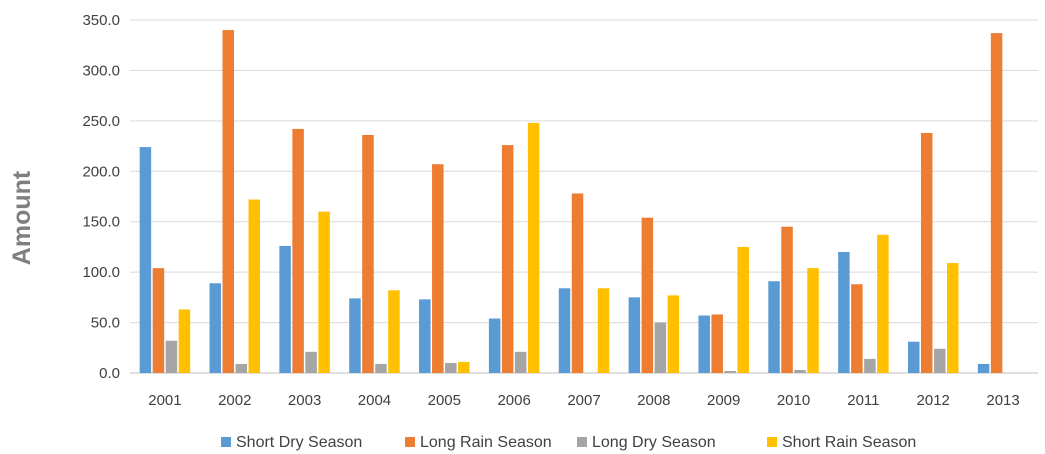 The height and width of the screenshot is (454, 1045). I want to click on x-tick-label: 2007, so click(583, 400).